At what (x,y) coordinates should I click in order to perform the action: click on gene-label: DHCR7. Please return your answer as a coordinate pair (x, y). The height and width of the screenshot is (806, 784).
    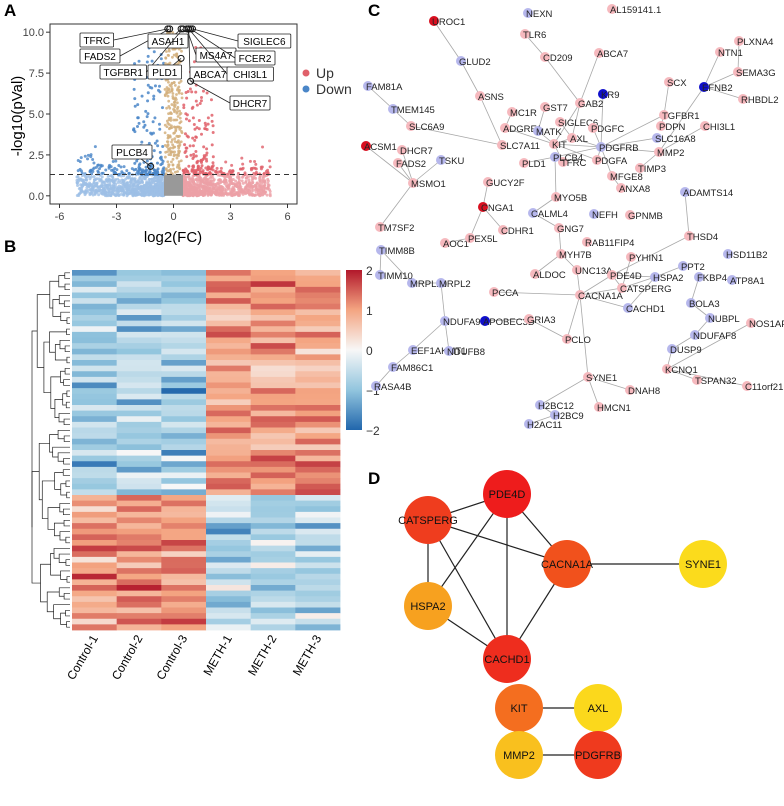
    Looking at the image, I should click on (250, 104).